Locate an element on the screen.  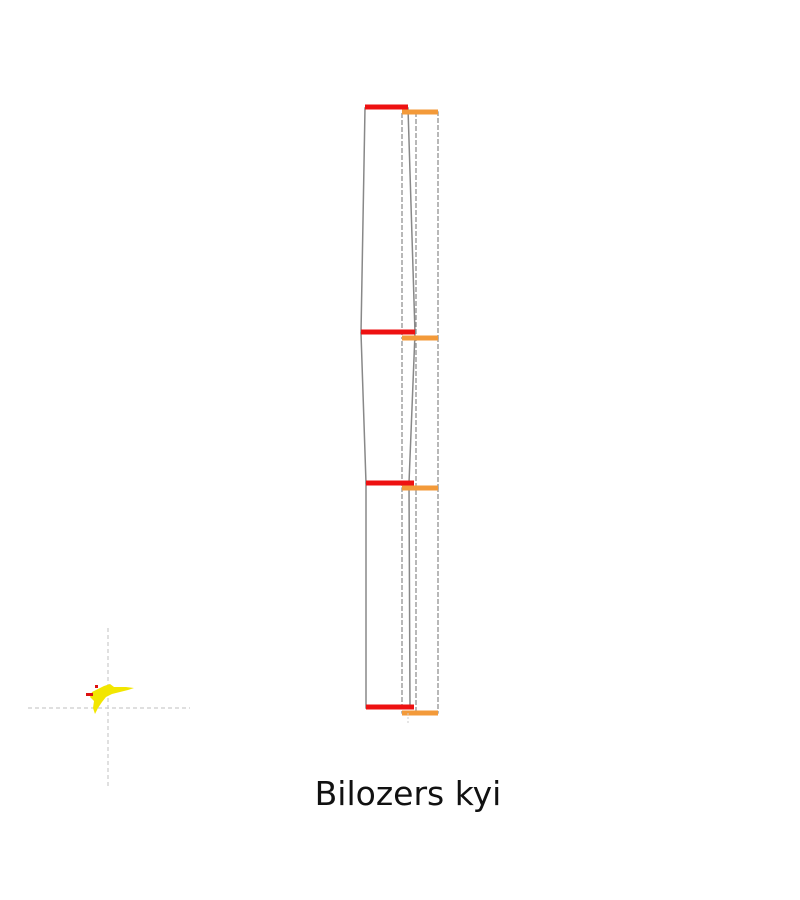
right-stack is located at coordinates (420, 412).